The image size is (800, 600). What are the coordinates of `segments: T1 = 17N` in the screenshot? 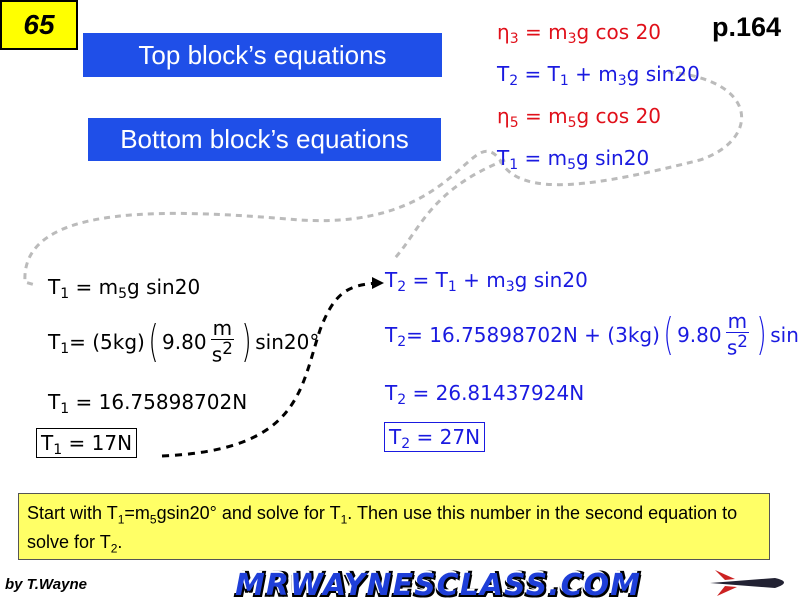 It's located at (87, 444).